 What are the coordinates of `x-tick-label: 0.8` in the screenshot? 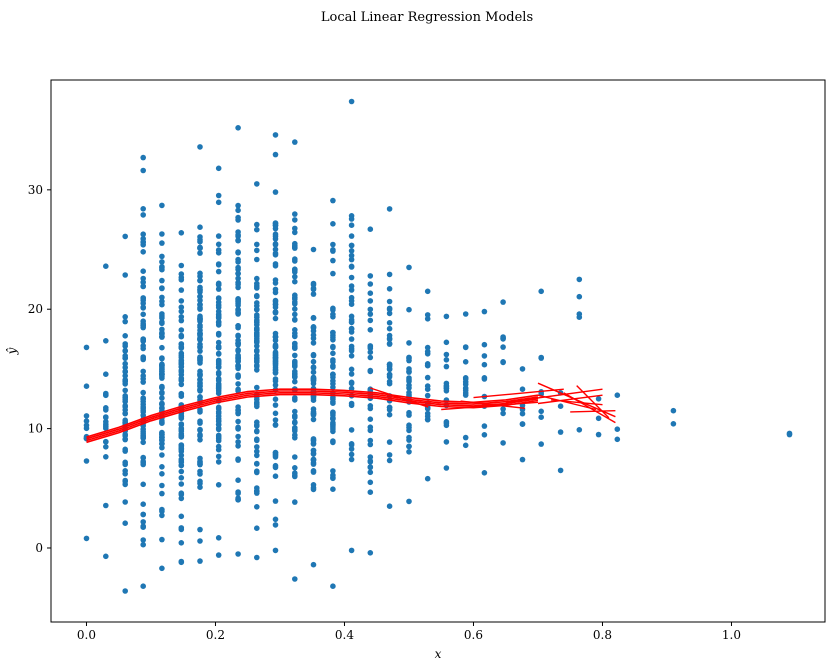 It's located at (602, 635).